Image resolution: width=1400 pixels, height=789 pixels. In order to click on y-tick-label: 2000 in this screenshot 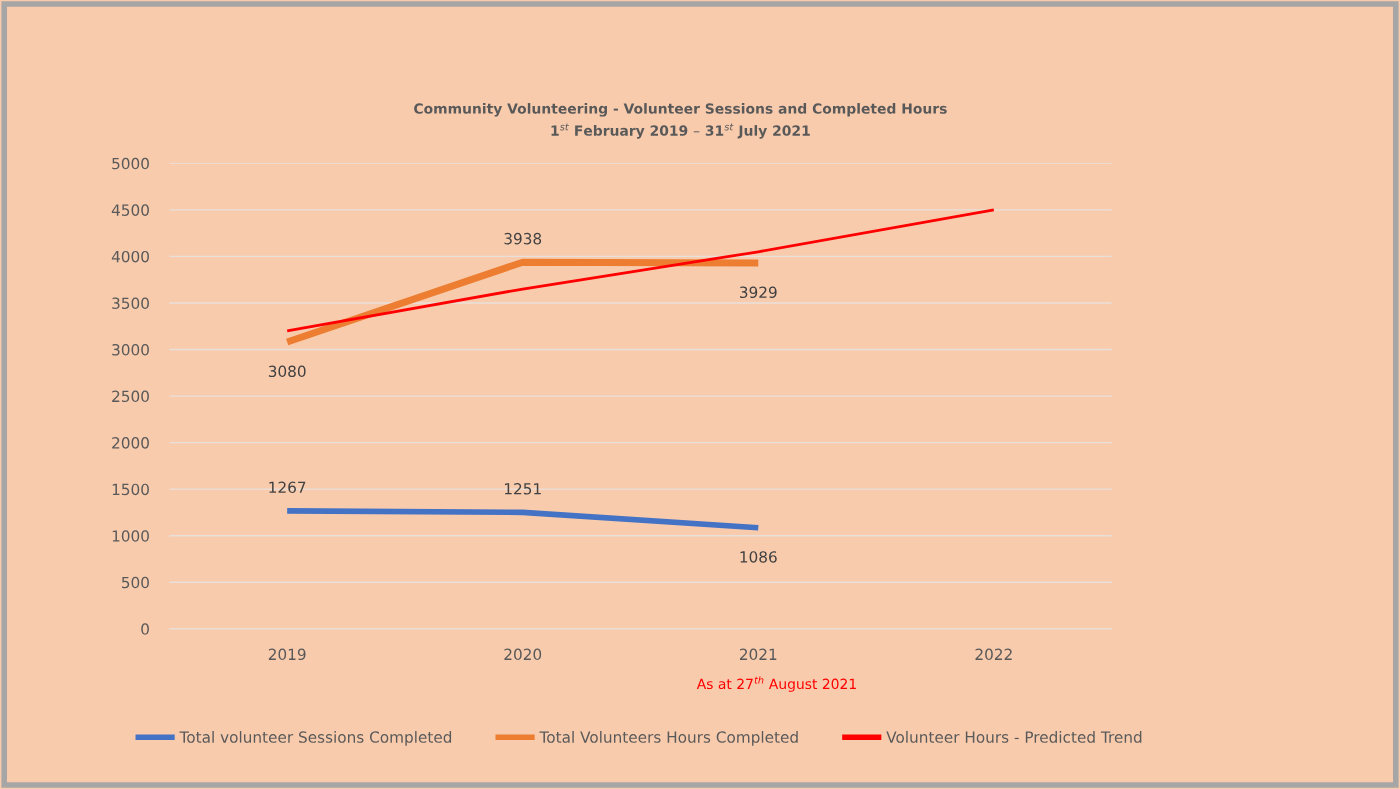, I will do `click(130, 443)`.